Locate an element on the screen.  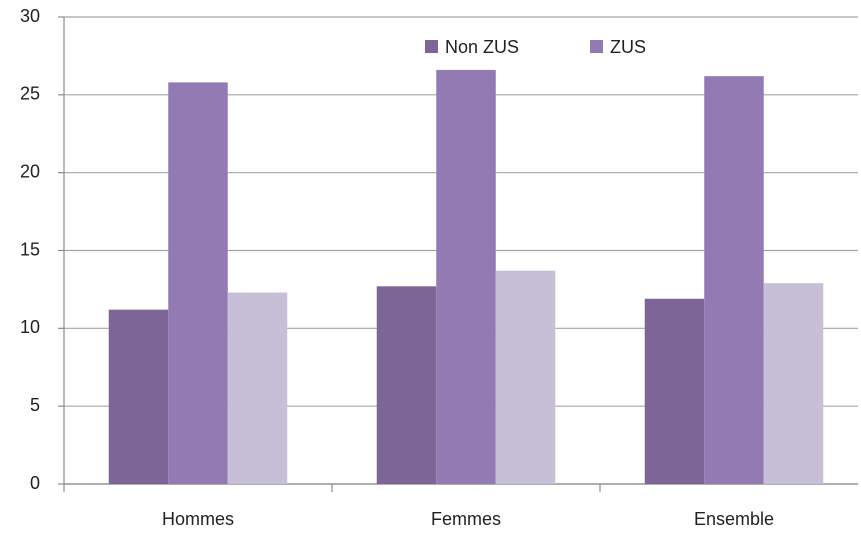
y-tick-label: 5 is located at coordinates (35, 405).